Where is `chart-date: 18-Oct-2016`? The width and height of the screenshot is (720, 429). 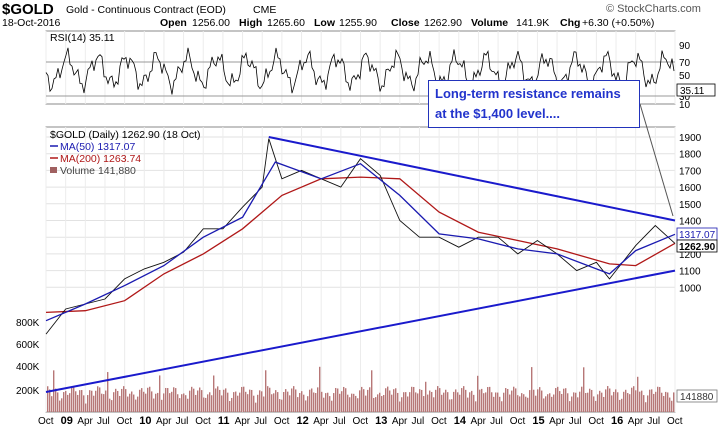 chart-date: 18-Oct-2016 is located at coordinates (31, 23).